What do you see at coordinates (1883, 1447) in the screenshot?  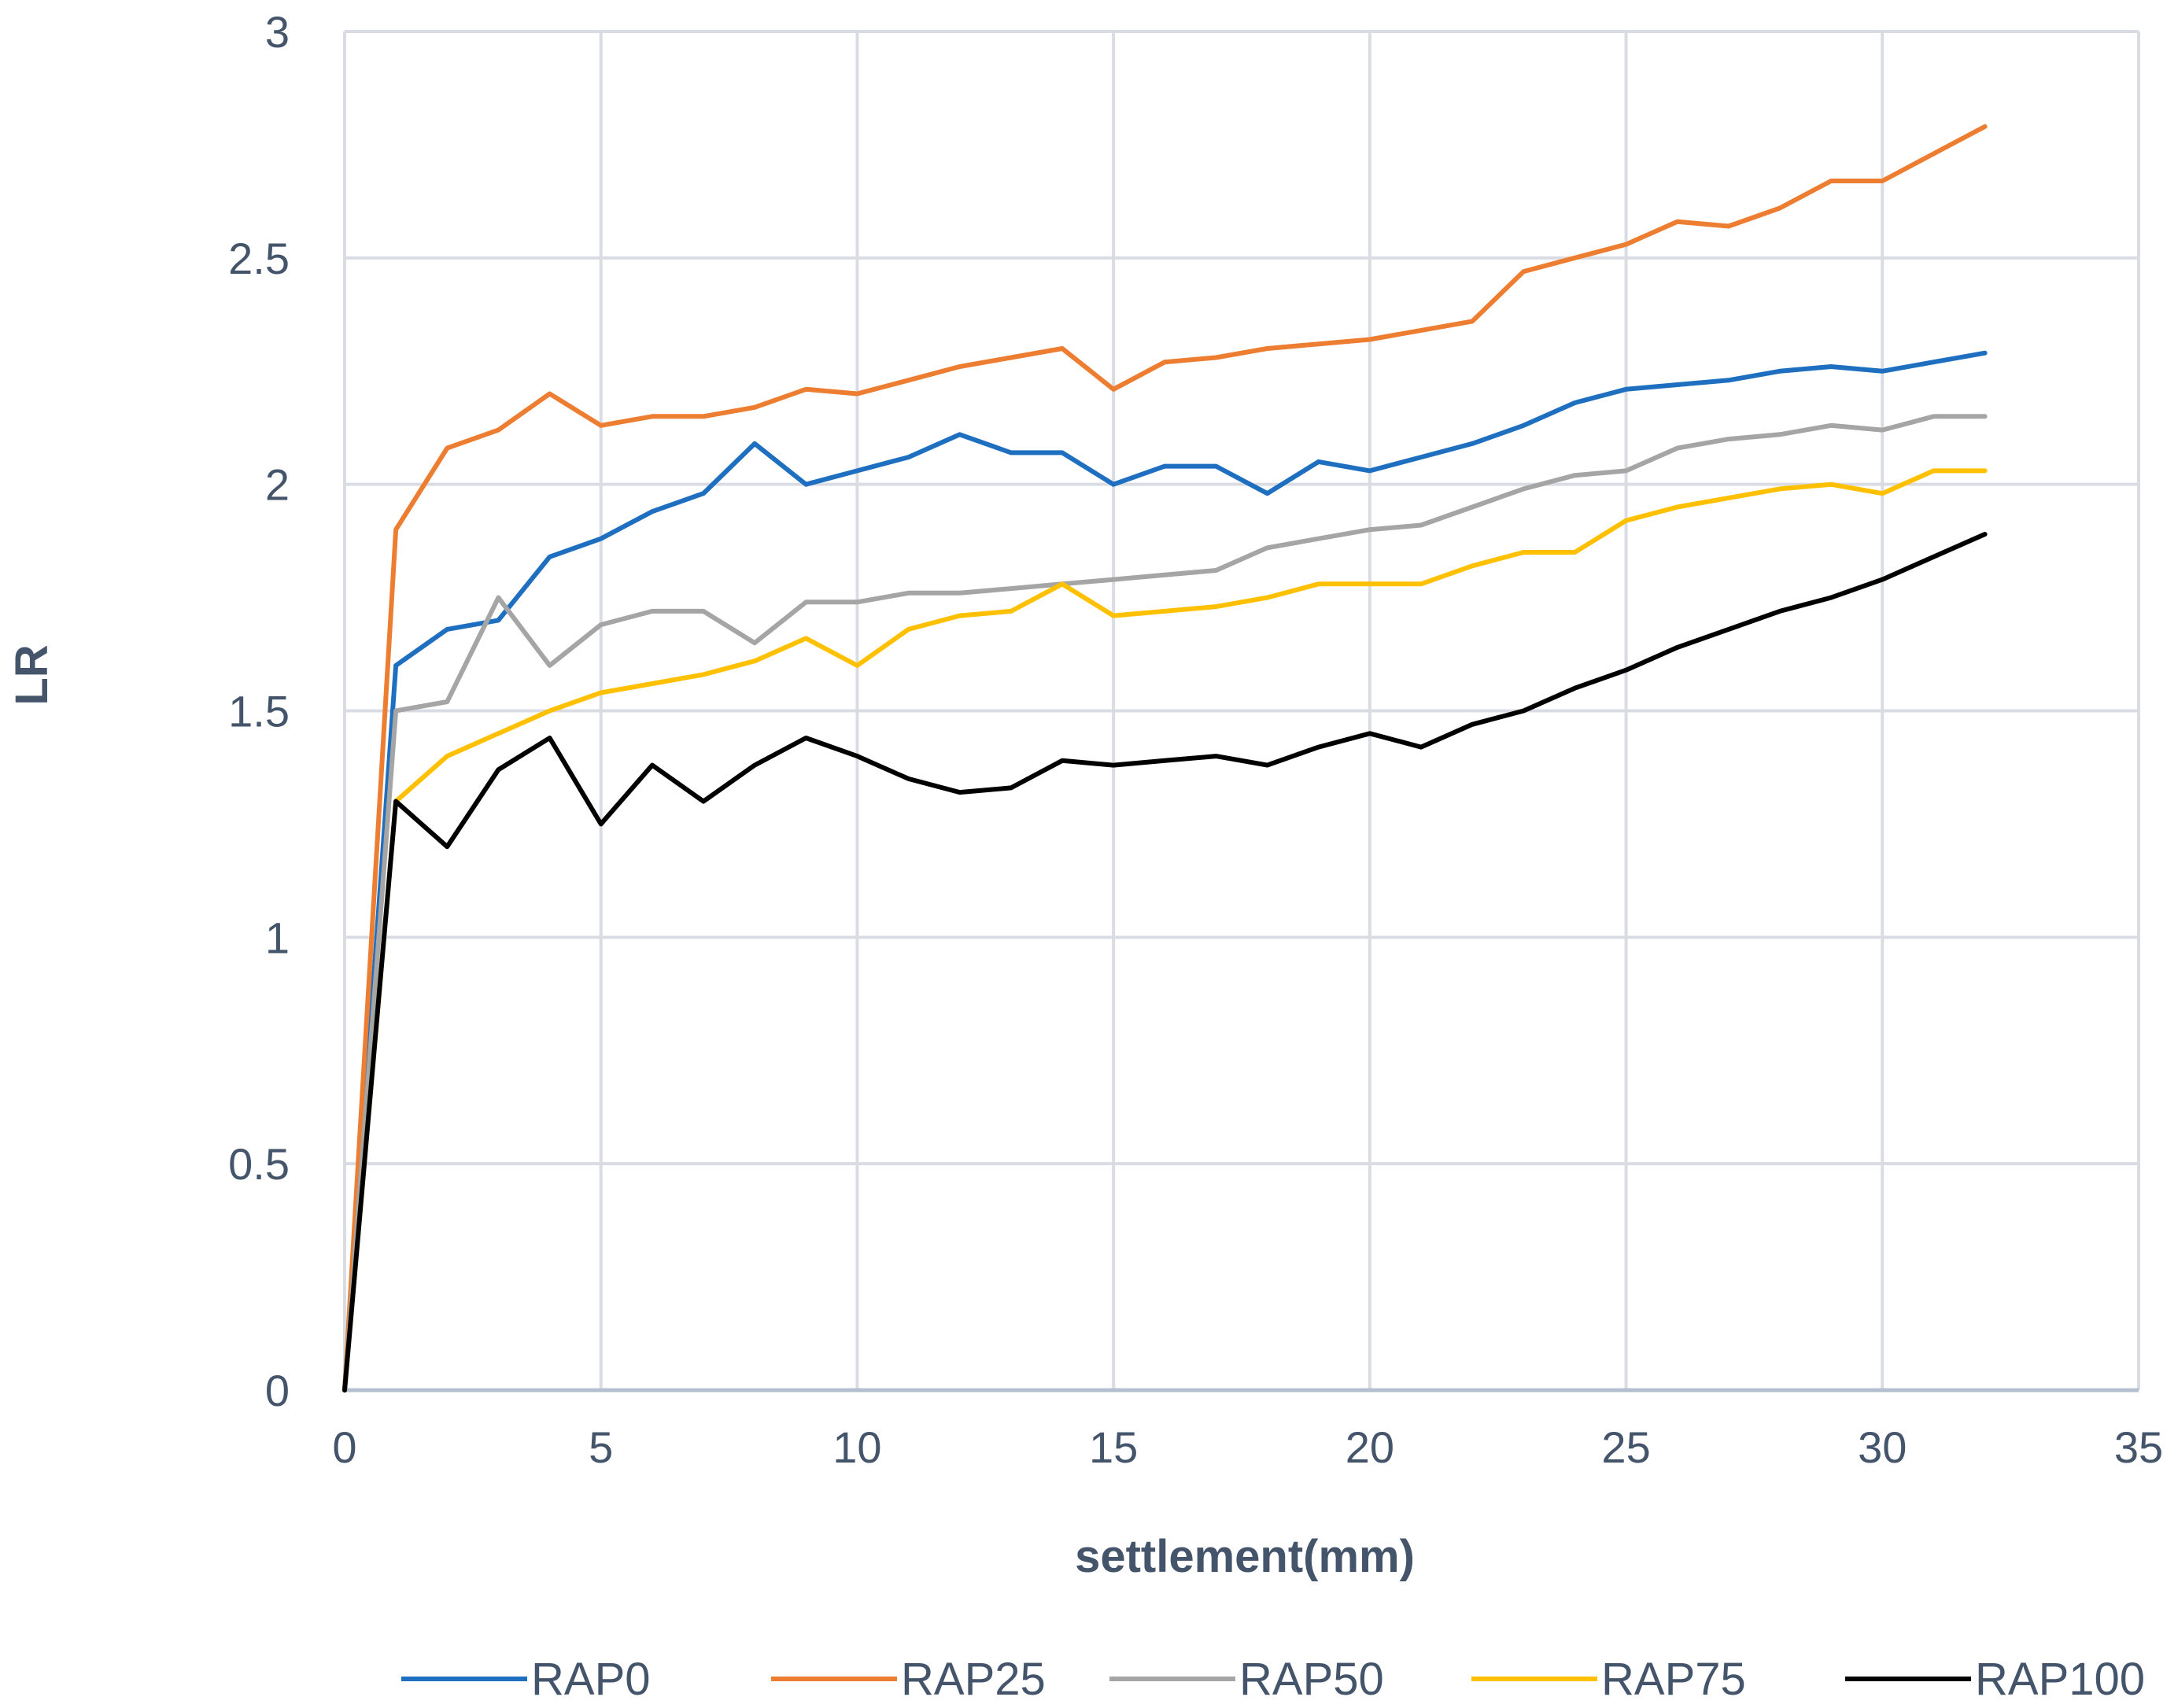 I see `x-tick-label: 30` at bounding box center [1883, 1447].